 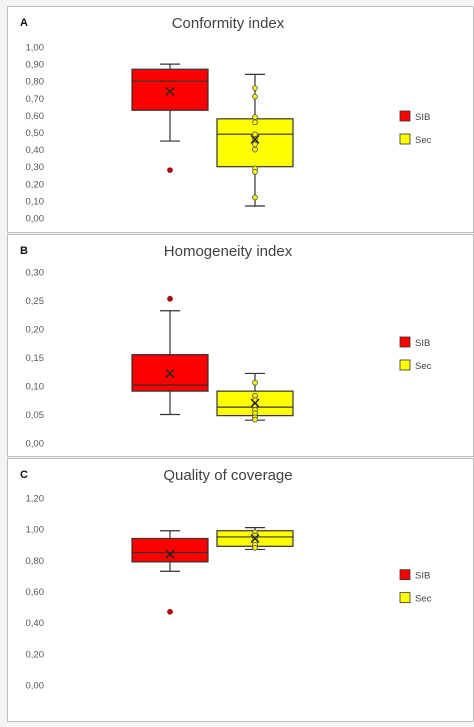 I want to click on y-tick-label: 0,90, so click(x=35, y=65).